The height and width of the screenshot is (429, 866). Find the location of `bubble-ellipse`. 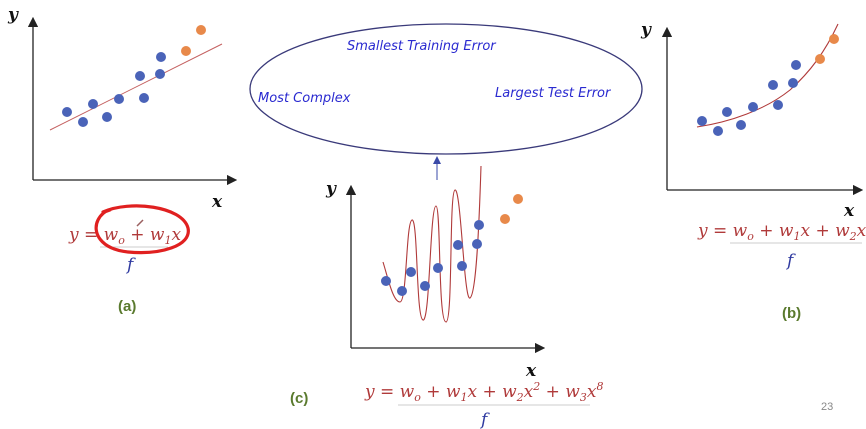

bubble-ellipse is located at coordinates (446, 89).